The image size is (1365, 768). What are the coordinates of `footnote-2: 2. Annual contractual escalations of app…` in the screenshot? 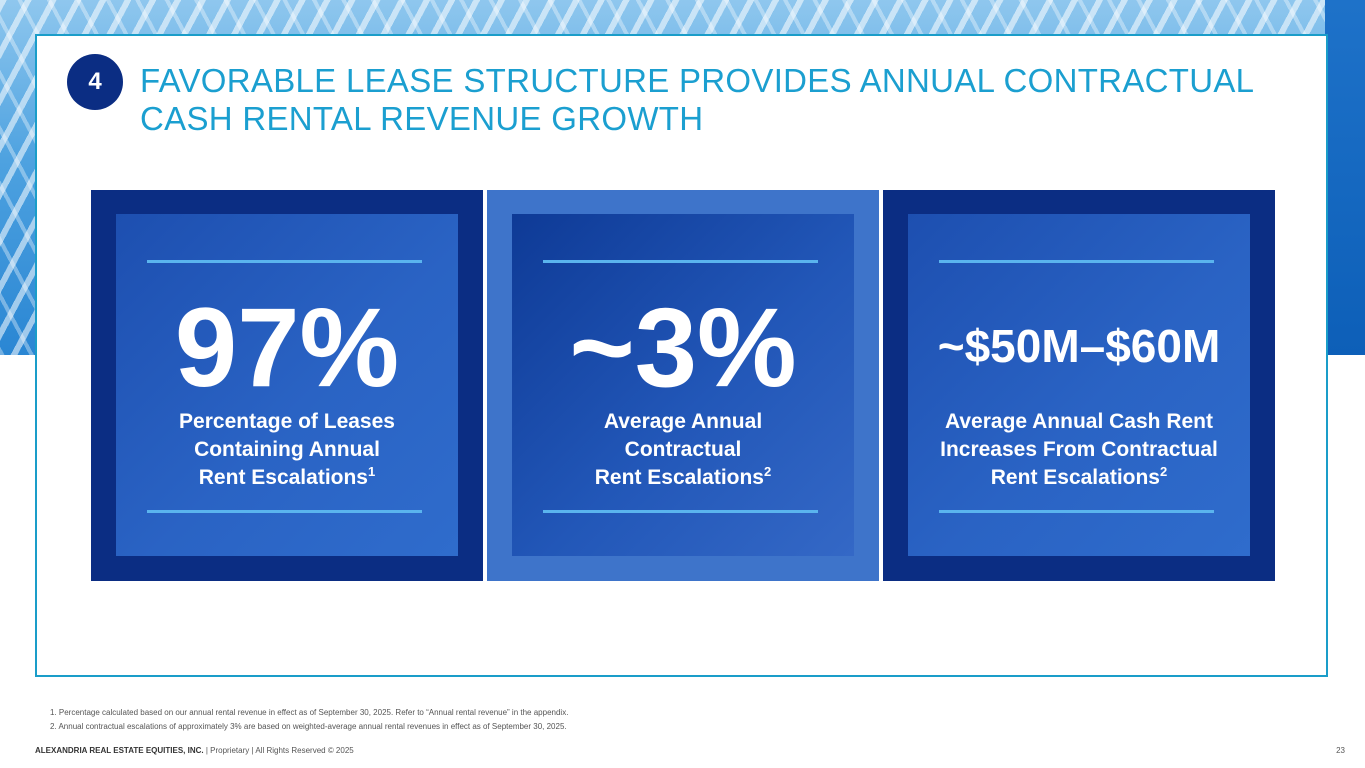 It's located at (308, 726).